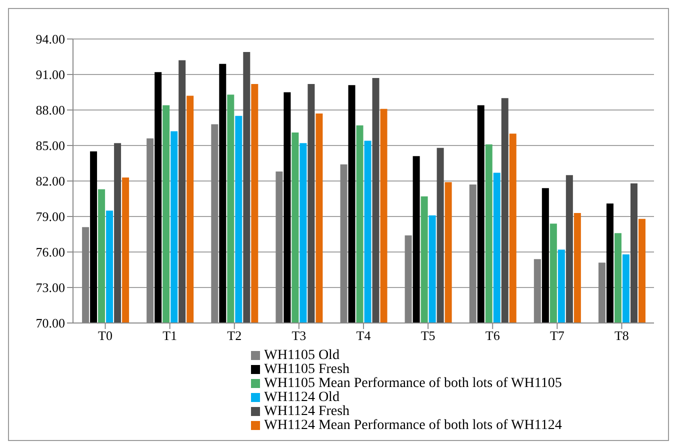  What do you see at coordinates (299, 336) in the screenshot?
I see `x-tick-label: T3` at bounding box center [299, 336].